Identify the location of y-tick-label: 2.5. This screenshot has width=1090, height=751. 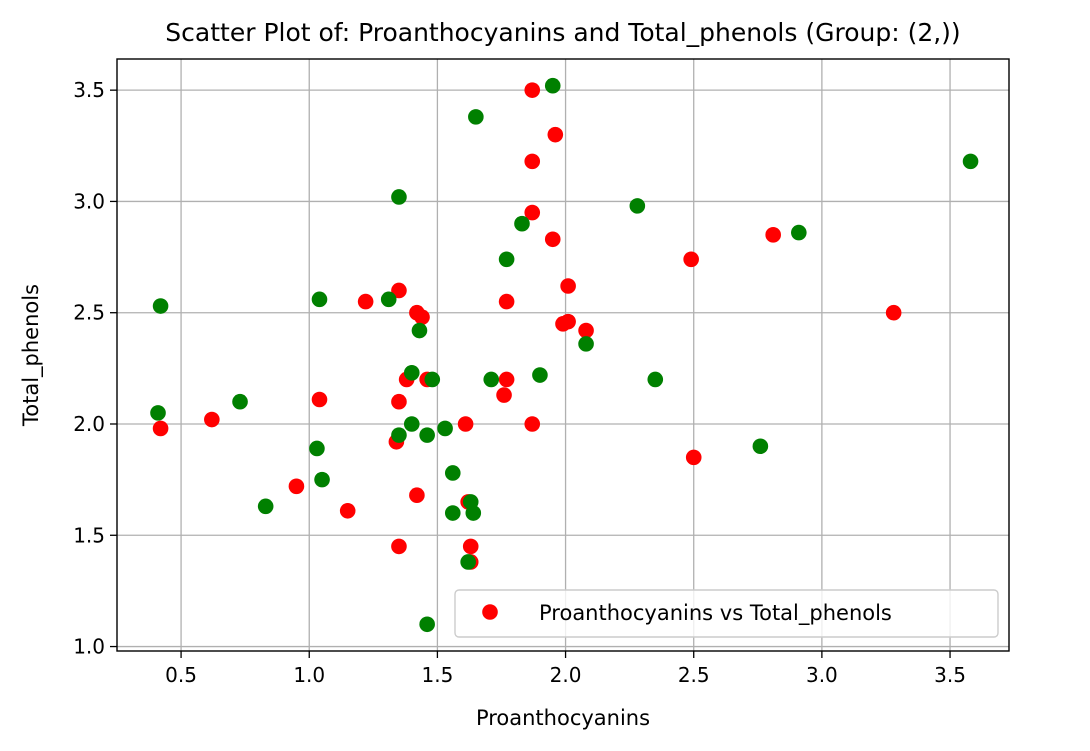
(89, 313).